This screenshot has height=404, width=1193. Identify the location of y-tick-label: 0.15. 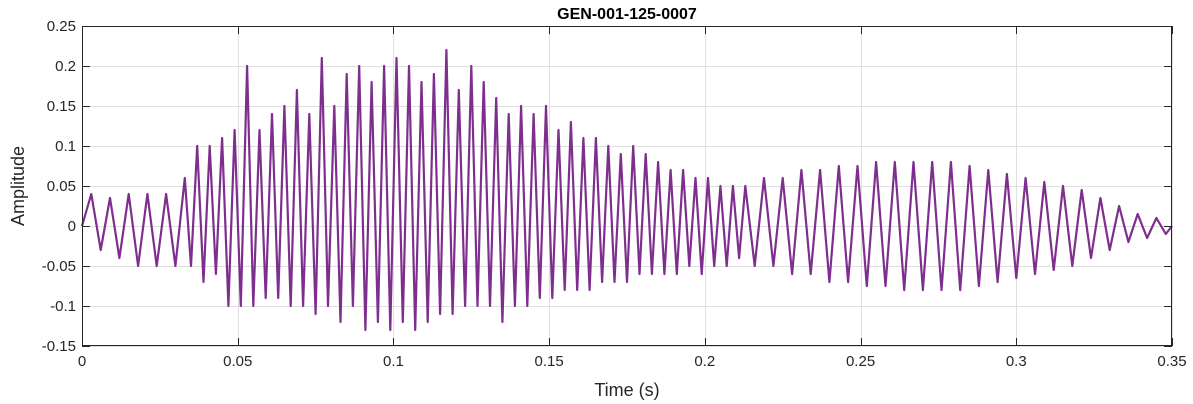
(61, 106).